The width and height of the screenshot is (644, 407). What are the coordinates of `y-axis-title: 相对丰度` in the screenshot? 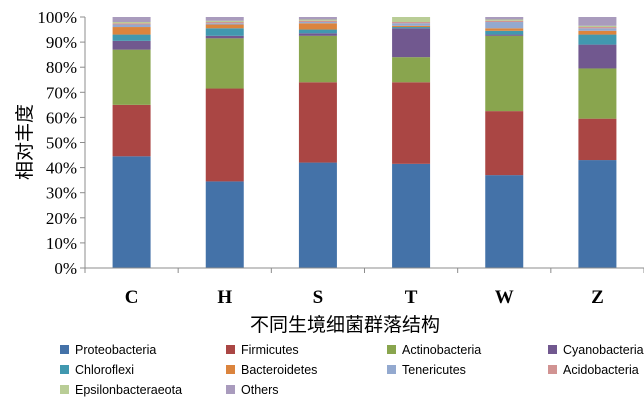 It's located at (25, 142).